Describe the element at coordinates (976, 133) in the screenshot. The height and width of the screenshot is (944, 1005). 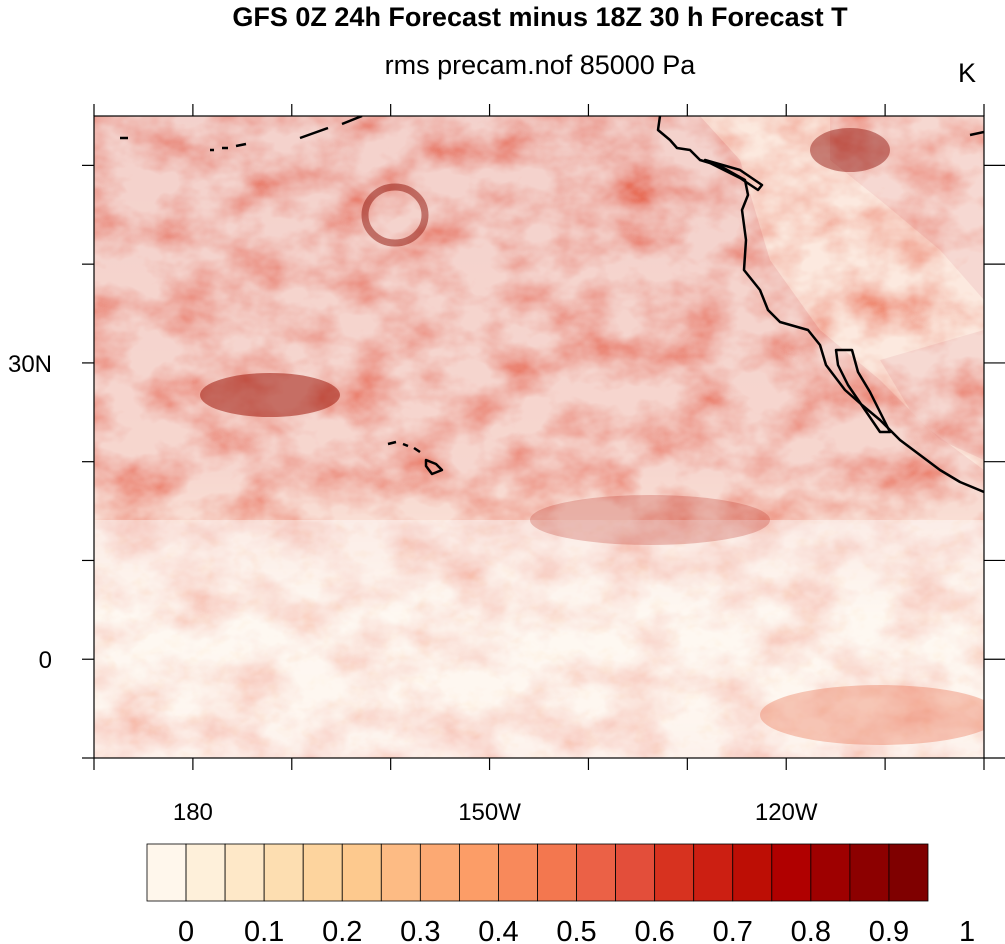
I see `coastline-hudson` at that location.